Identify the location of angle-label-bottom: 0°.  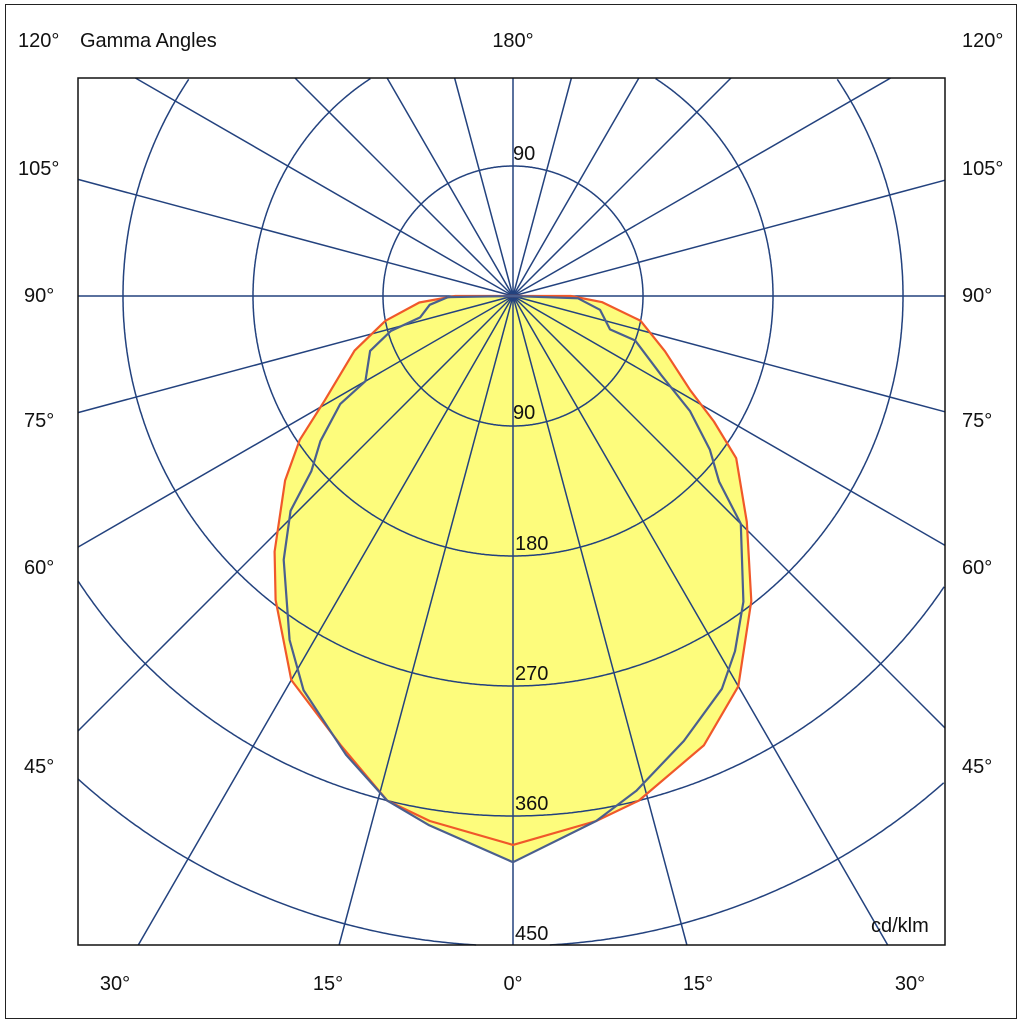
(513, 984).